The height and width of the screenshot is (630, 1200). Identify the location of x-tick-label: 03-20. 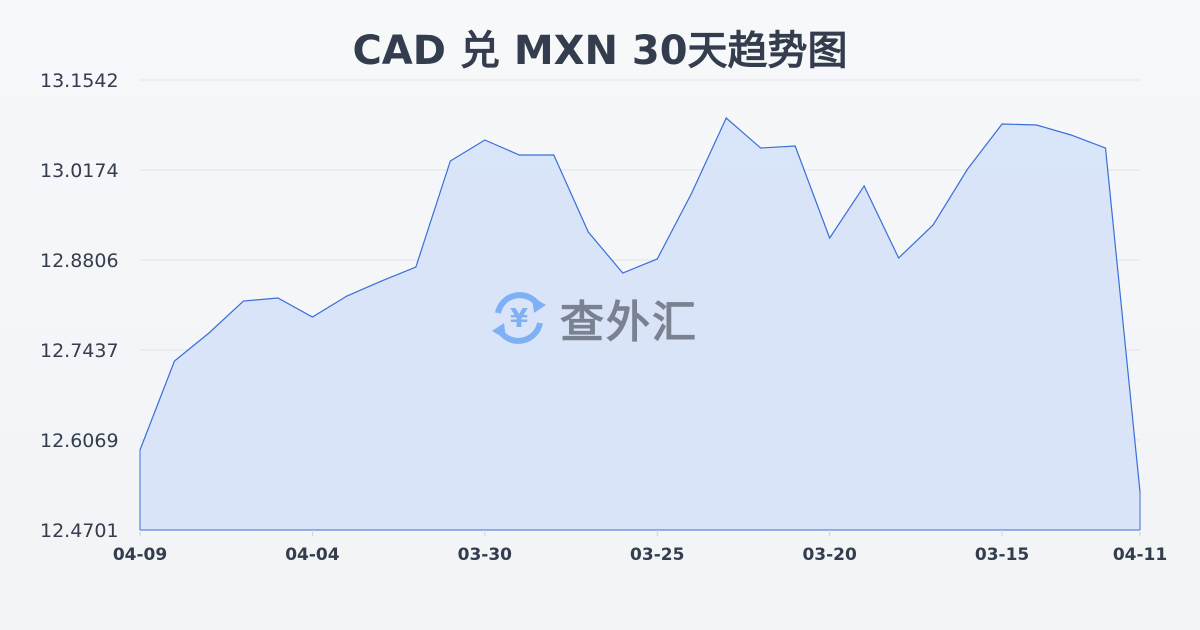
(829, 555).